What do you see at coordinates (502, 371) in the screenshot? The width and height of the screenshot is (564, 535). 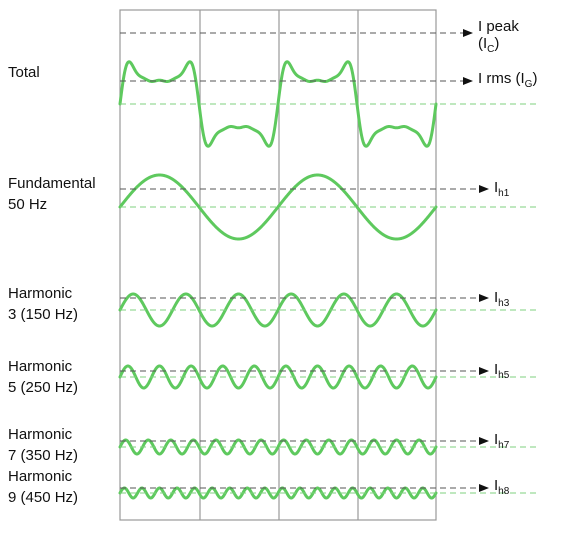 I see `ih5-label: Ih5` at bounding box center [502, 371].